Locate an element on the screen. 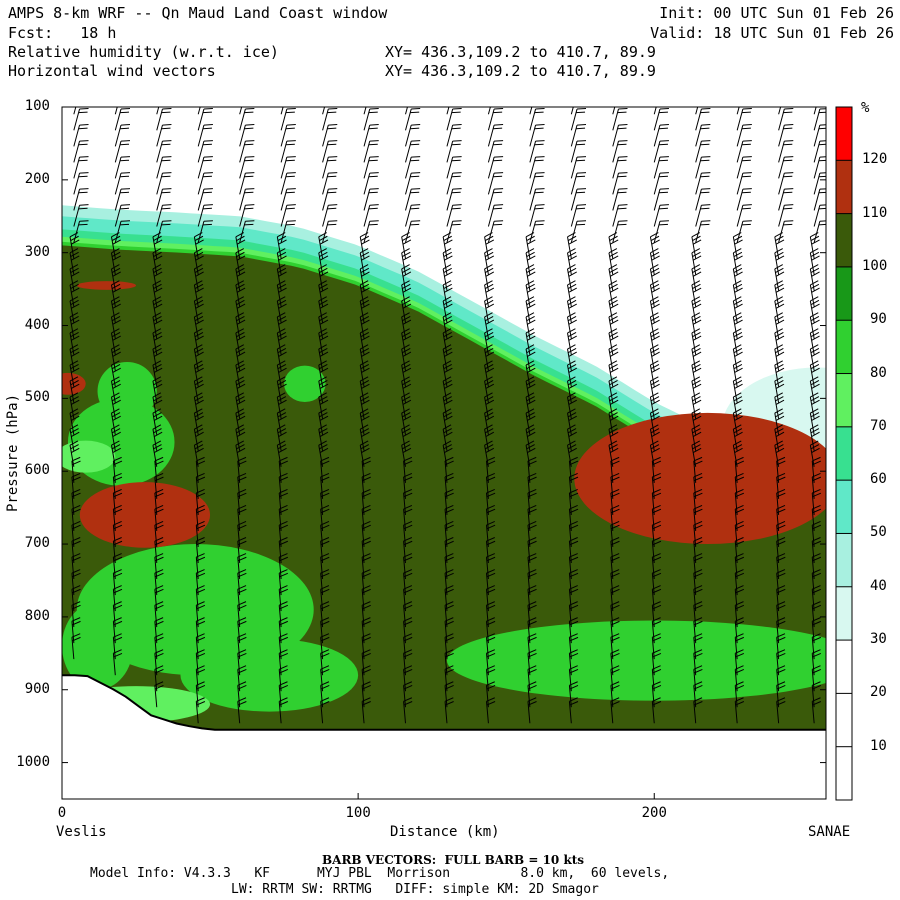  terrain-mask is located at coordinates (444, 737).